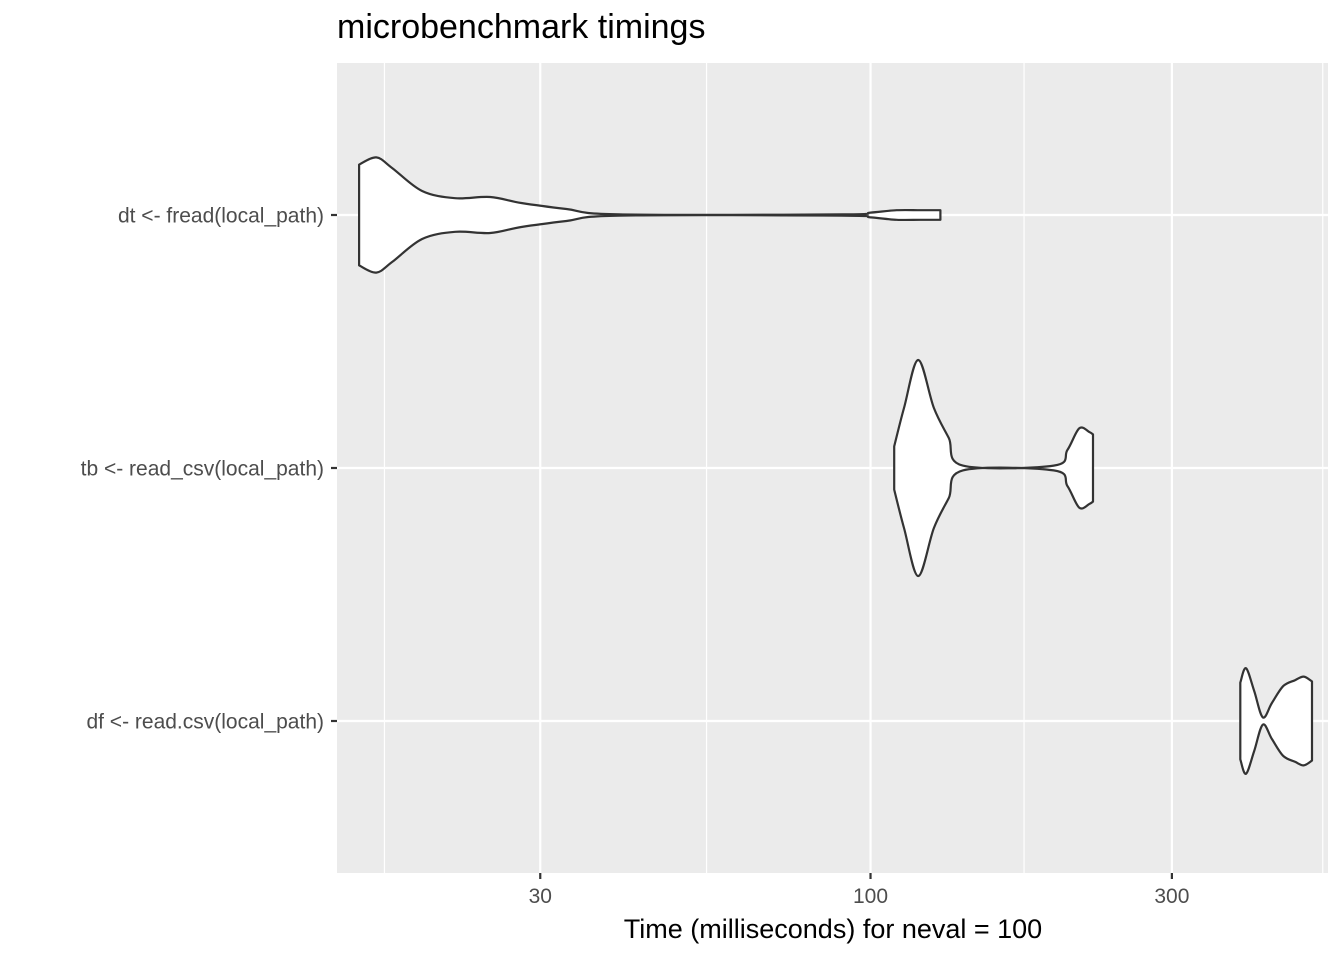 The height and width of the screenshot is (960, 1344). I want to click on y-tick-label: df <- read.csv(local_path), so click(205, 722).